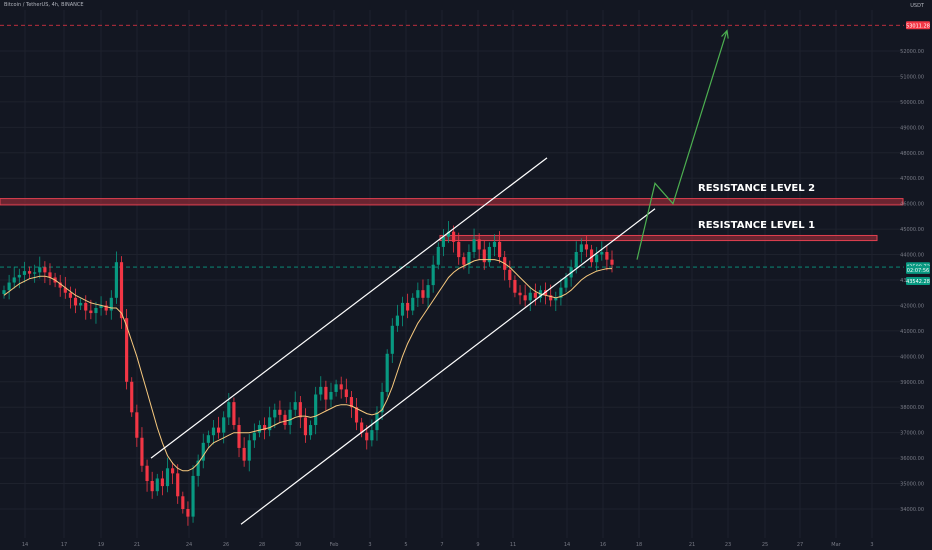 This screenshot has height=550, width=932. Describe the element at coordinates (912, 77) in the screenshot. I see `price-tick-label: 51000.00` at that location.